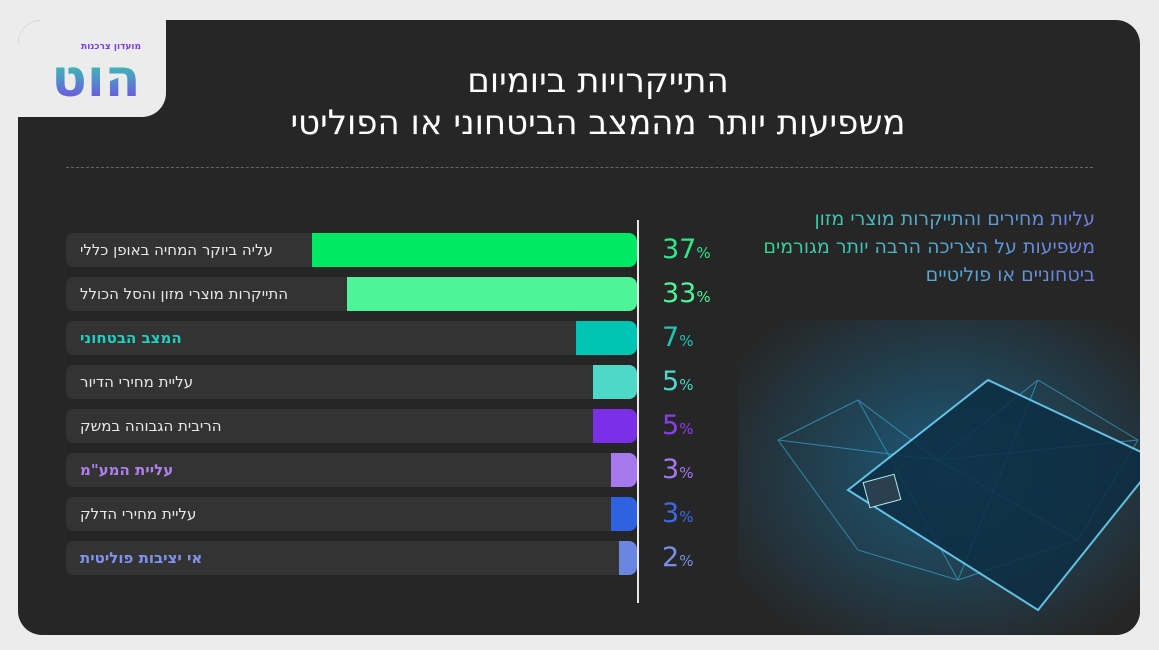 This screenshot has height=650, width=1159. I want to click on value-label: 33%, so click(686, 295).